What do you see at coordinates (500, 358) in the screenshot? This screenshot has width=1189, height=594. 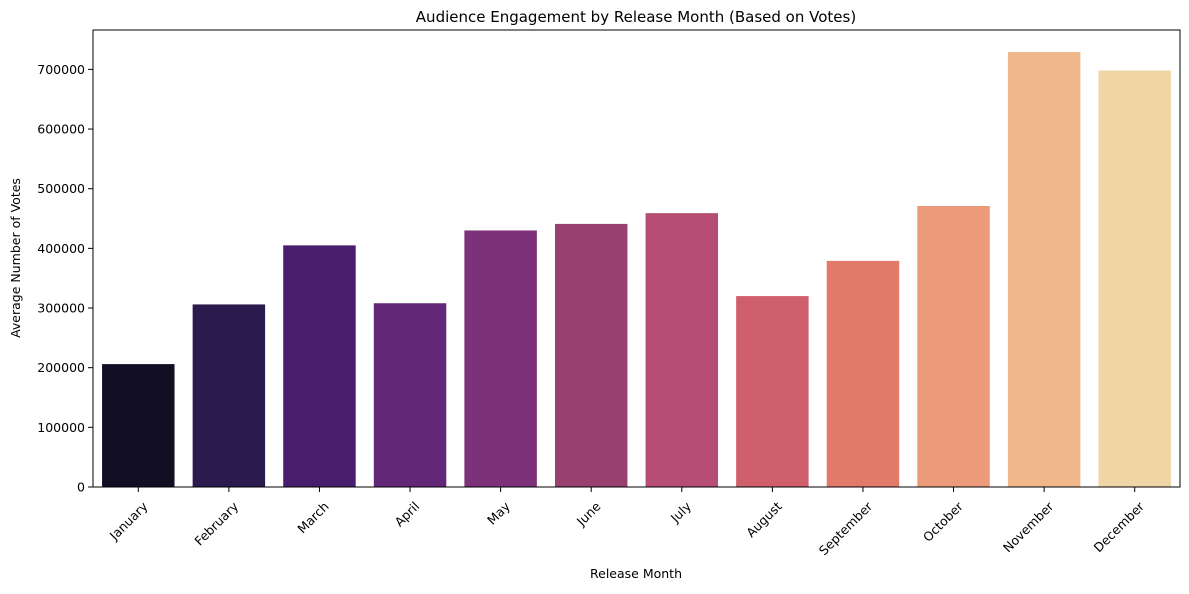 I see `bar-may` at bounding box center [500, 358].